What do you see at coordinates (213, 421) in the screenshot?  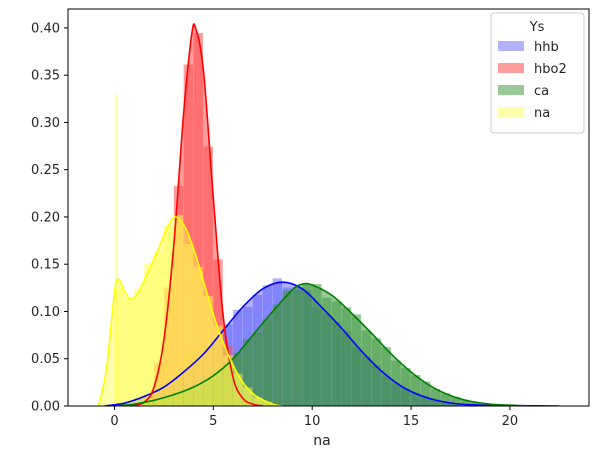 I see `x-tick-label: 5` at bounding box center [213, 421].